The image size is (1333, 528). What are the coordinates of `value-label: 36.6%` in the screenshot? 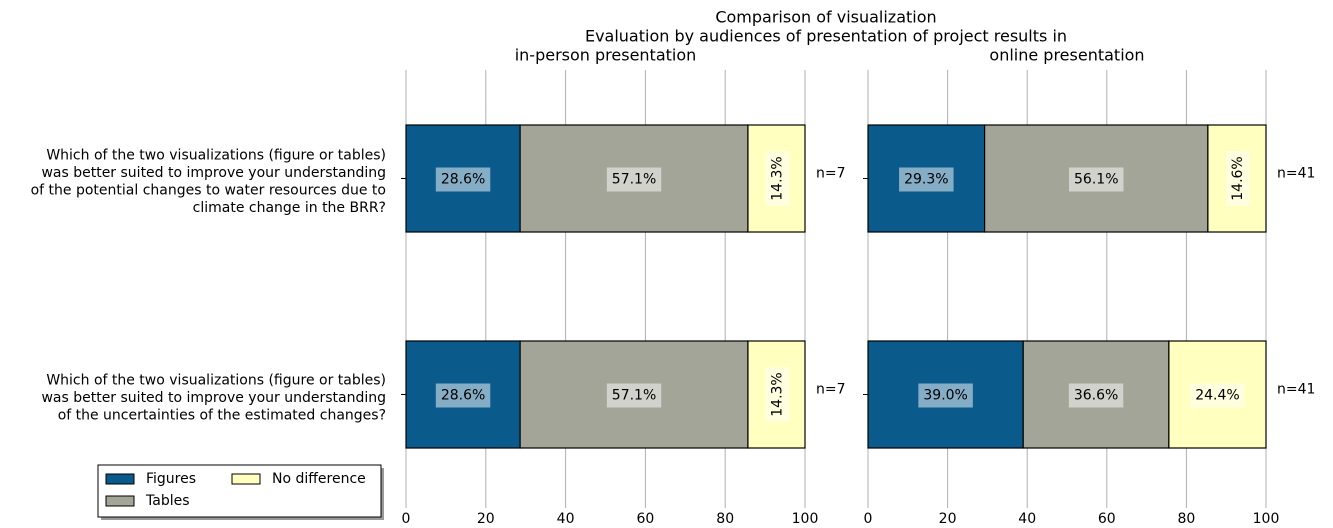 It's located at (1096, 396).